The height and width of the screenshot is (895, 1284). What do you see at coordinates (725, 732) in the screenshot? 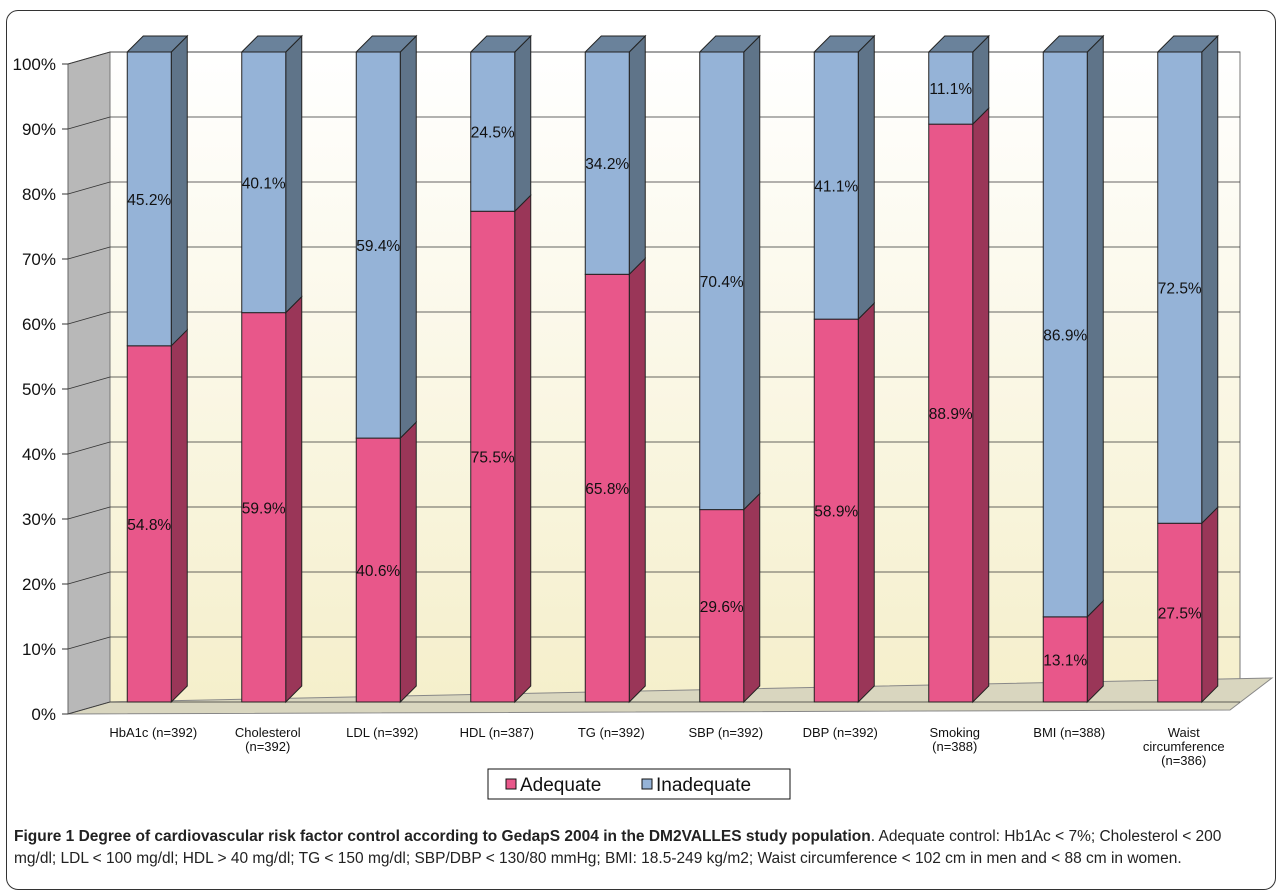
I see `category-label: SBP (n=392)` at bounding box center [725, 732].